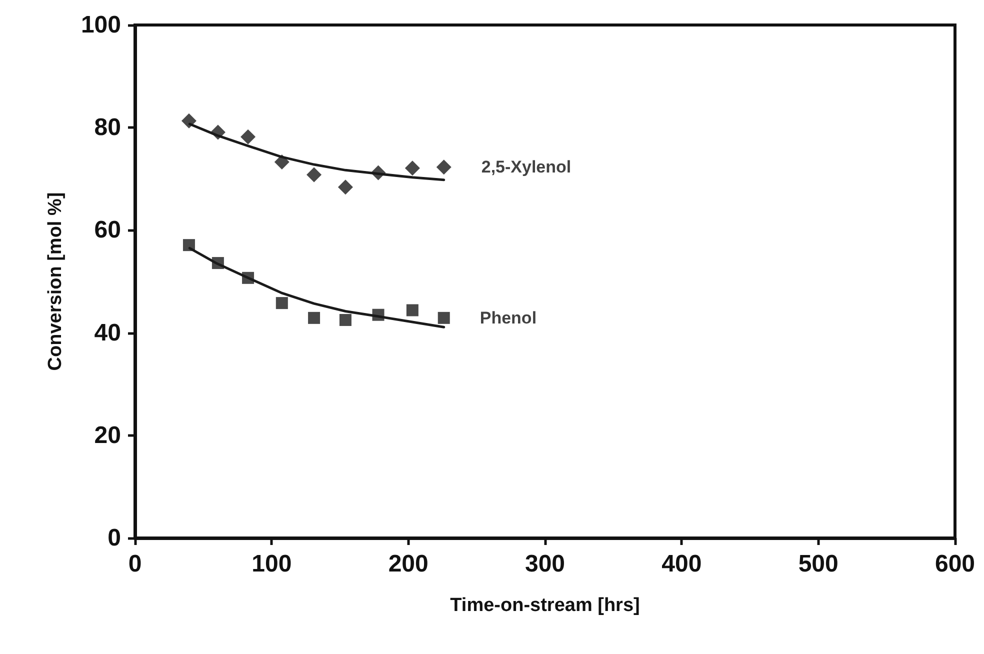  Describe the element at coordinates (955, 564) in the screenshot. I see `x-tick-label: 600` at that location.